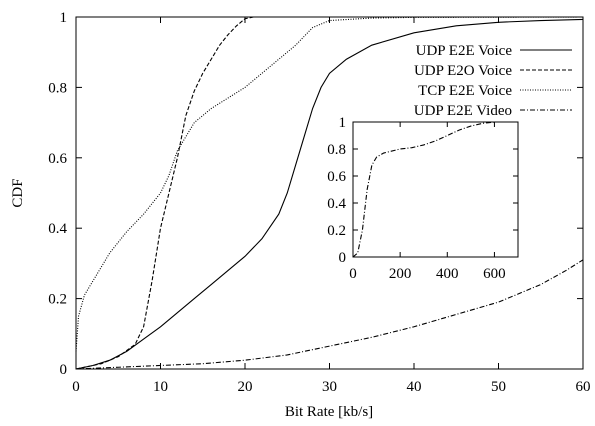  Describe the element at coordinates (329, 412) in the screenshot. I see `x-axis-label: Bit Rate [kb/s]` at that location.